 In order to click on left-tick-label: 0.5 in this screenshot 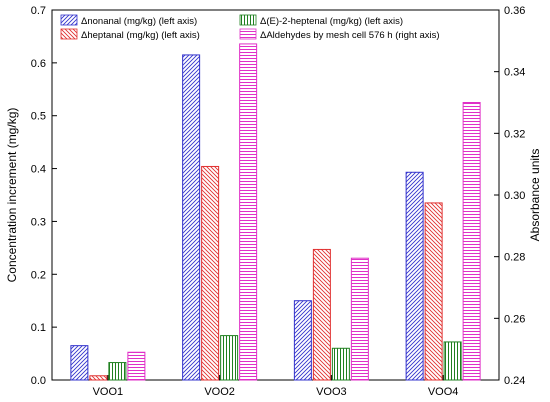, I will do `click(38, 117)`.